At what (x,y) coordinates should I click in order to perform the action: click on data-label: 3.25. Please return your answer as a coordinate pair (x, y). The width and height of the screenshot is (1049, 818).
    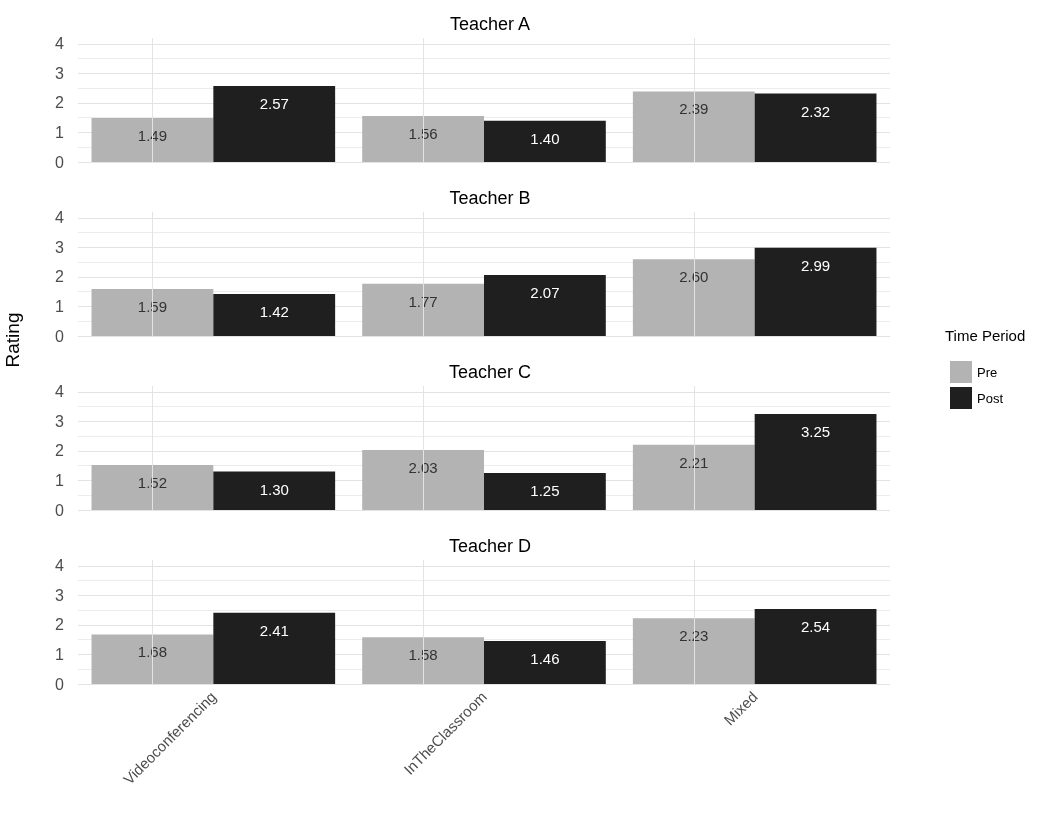
    Looking at the image, I should click on (815, 432).